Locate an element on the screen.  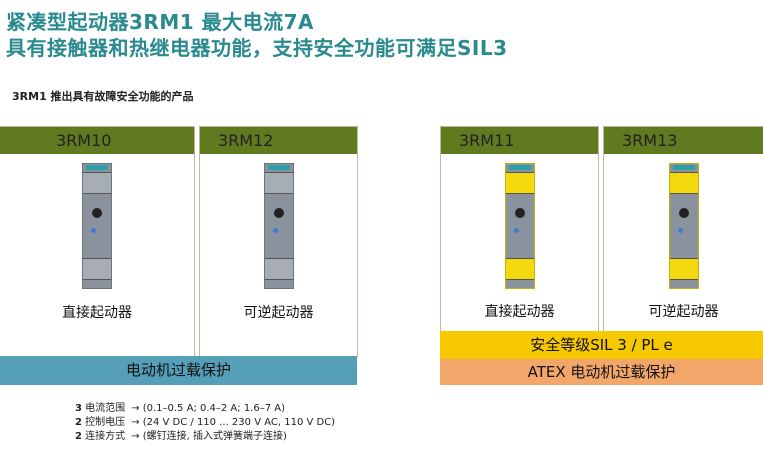
spec-value: → (0.1–0.5 A; 0.4–2 A; 1.6–7 A) is located at coordinates (208, 408).